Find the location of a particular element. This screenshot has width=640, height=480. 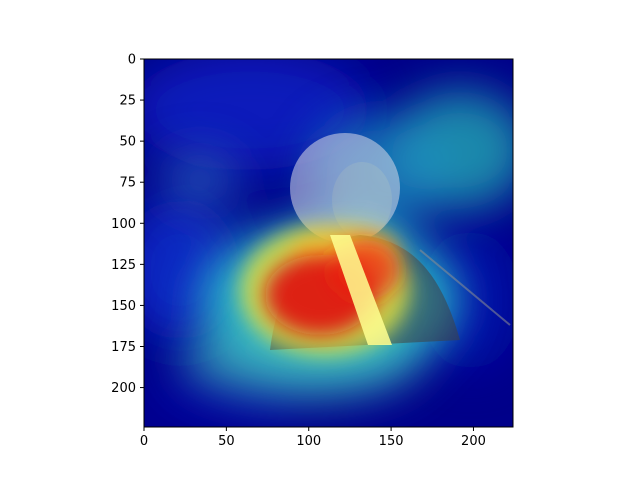

x-axis: 0 50 100 150 200 is located at coordinates (313, 438).